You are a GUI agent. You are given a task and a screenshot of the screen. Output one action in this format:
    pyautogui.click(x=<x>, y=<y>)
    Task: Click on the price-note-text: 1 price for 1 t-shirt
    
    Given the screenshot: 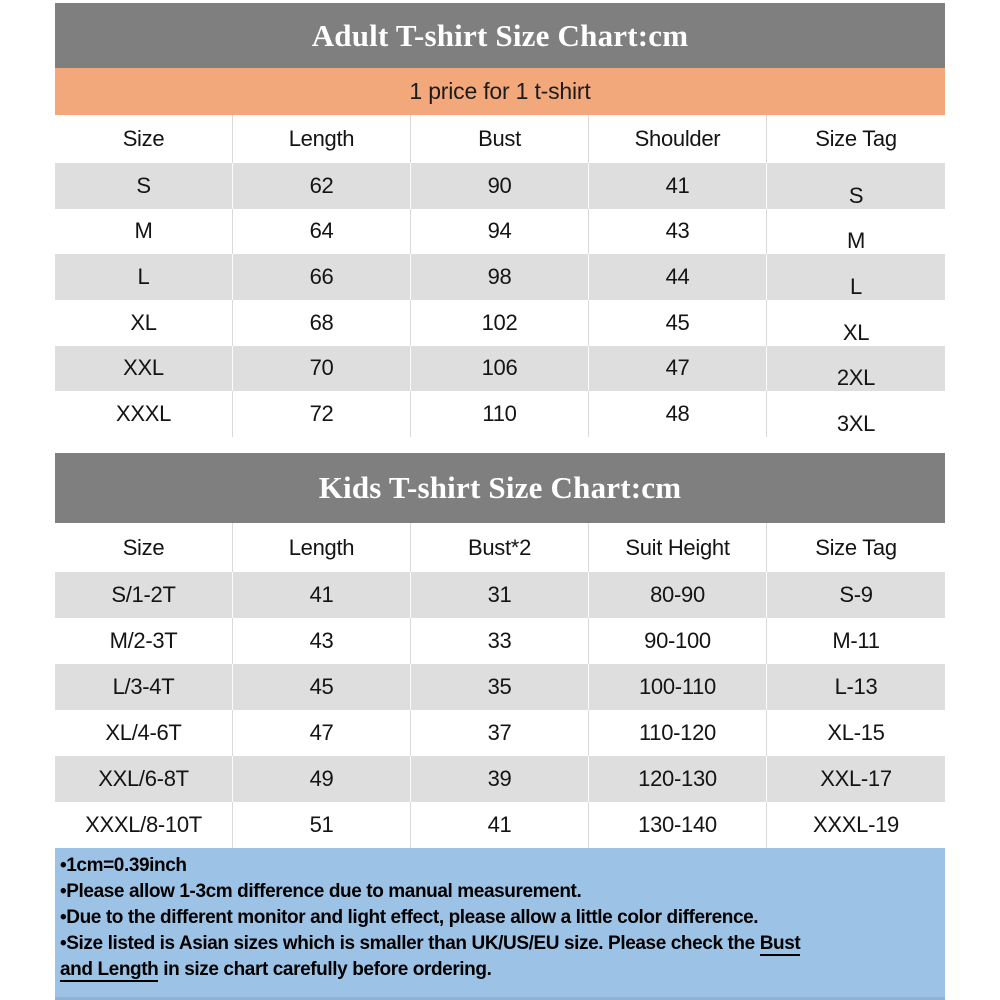 What is the action you would take?
    pyautogui.click(x=500, y=91)
    